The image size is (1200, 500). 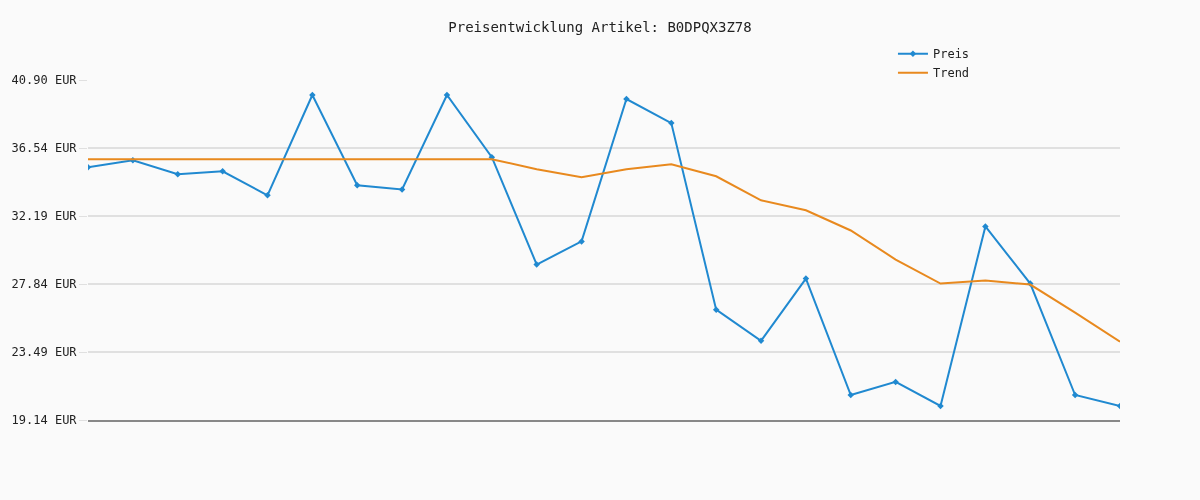 I want to click on y-tick-label: 23.49 EUR, so click(x=44, y=352).